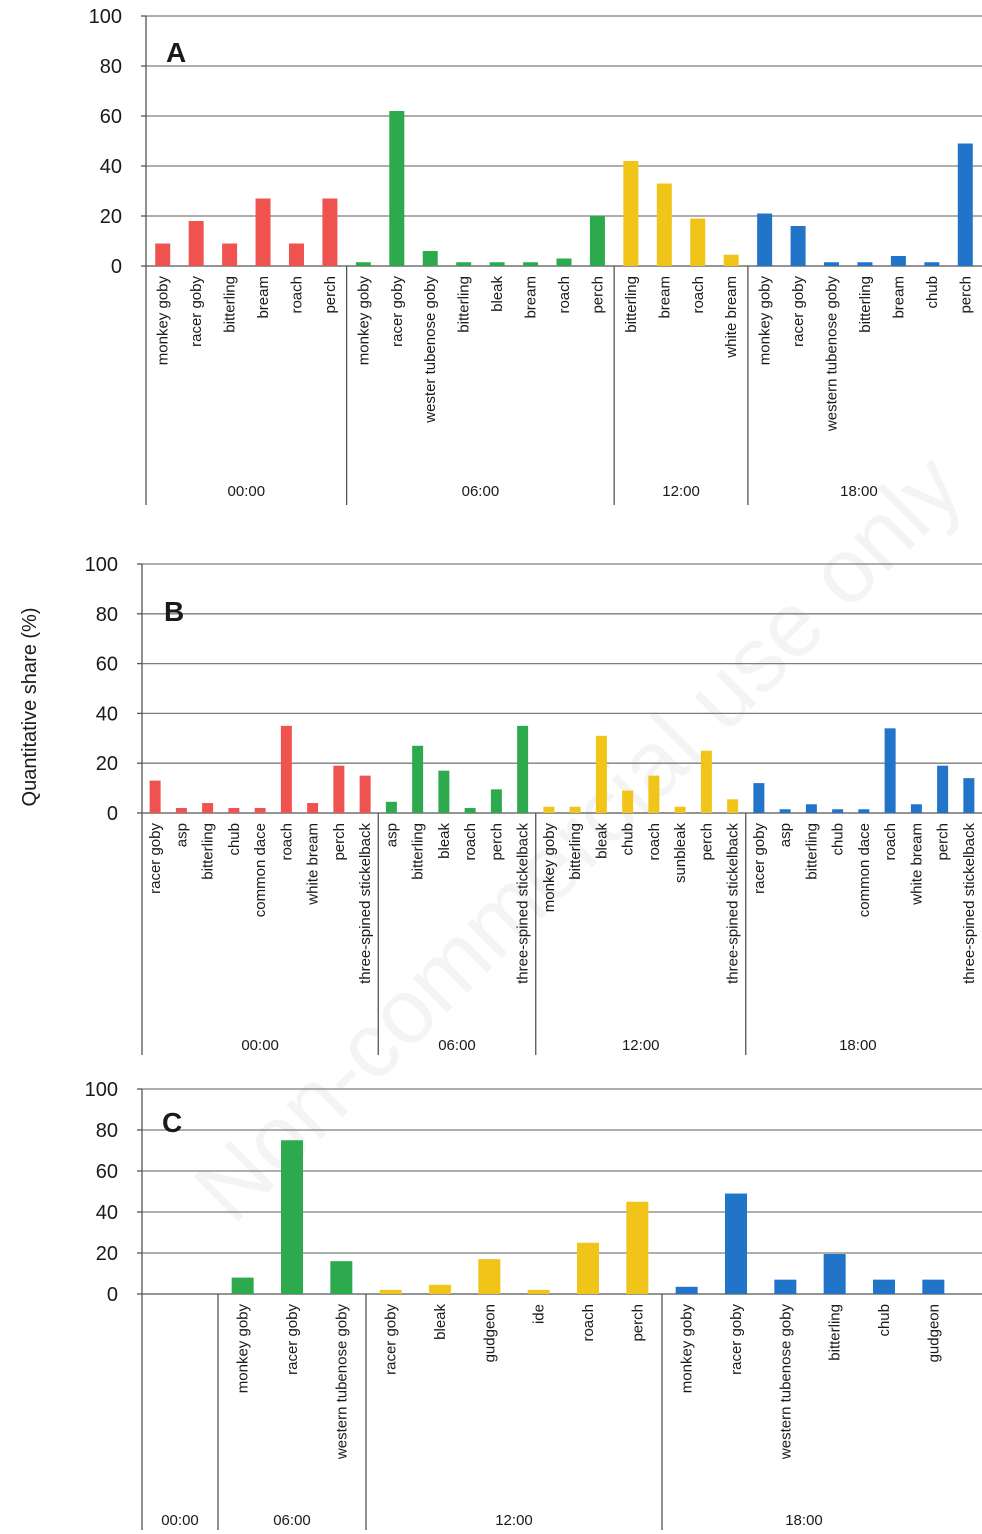 Image resolution: width=982 pixels, height=1534 pixels. Describe the element at coordinates (107, 615) in the screenshot. I see `y-tick-label: 80` at that location.